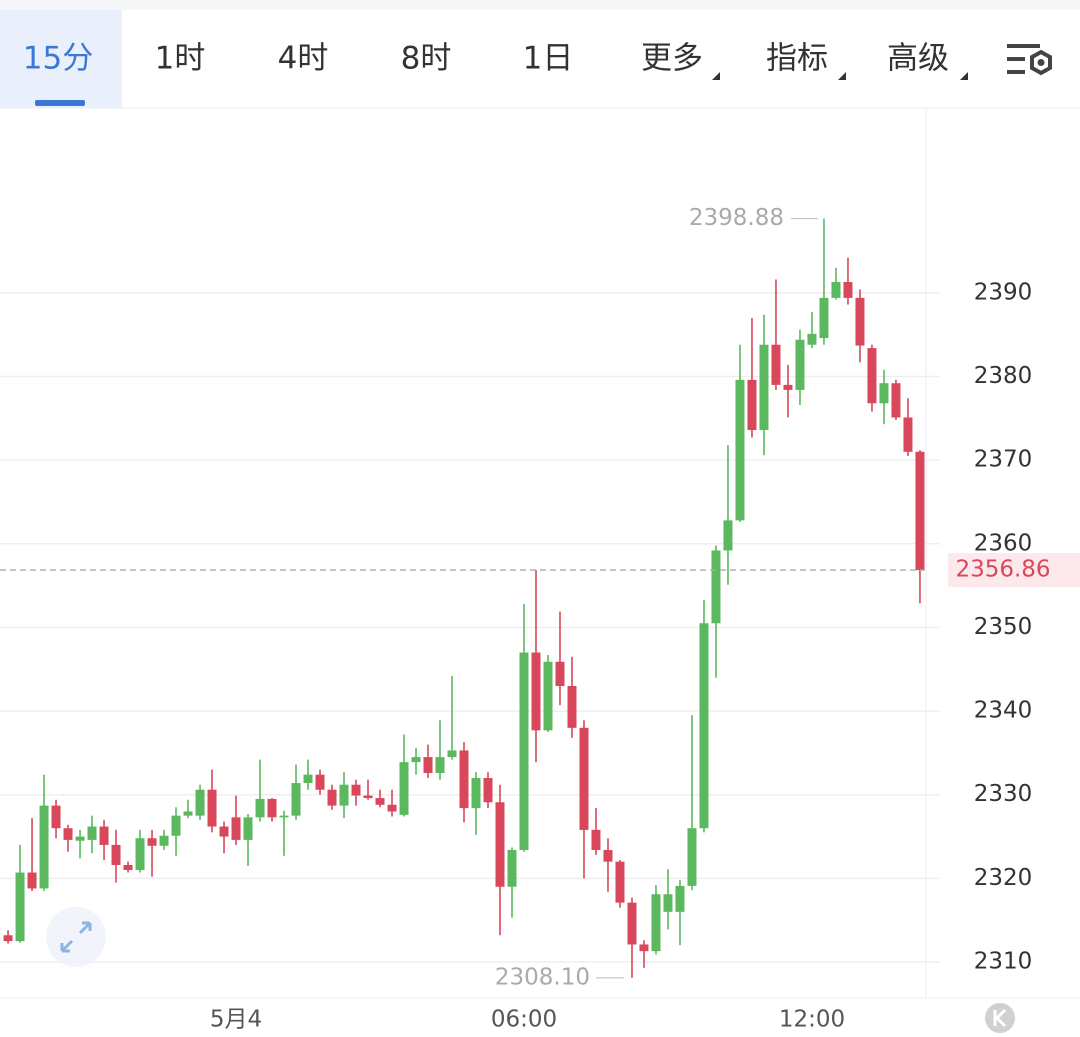  I want to click on tab: 指标, so click(797, 59).